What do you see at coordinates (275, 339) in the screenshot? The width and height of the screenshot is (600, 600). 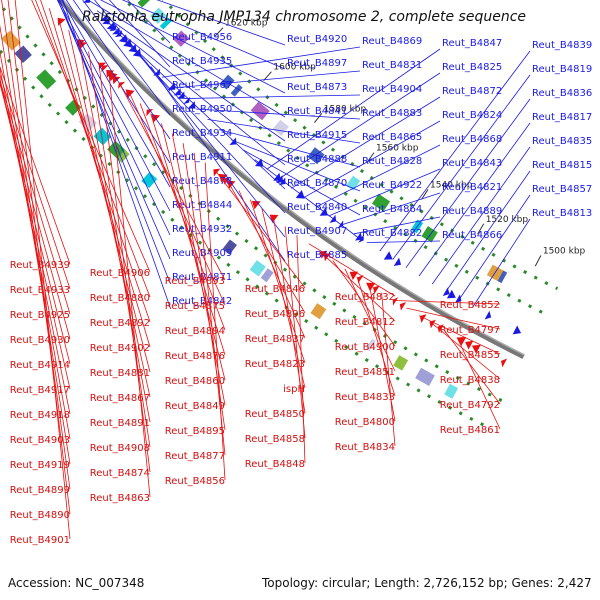 I see `gene-label-reverse: Reut_B4837` at bounding box center [275, 339].